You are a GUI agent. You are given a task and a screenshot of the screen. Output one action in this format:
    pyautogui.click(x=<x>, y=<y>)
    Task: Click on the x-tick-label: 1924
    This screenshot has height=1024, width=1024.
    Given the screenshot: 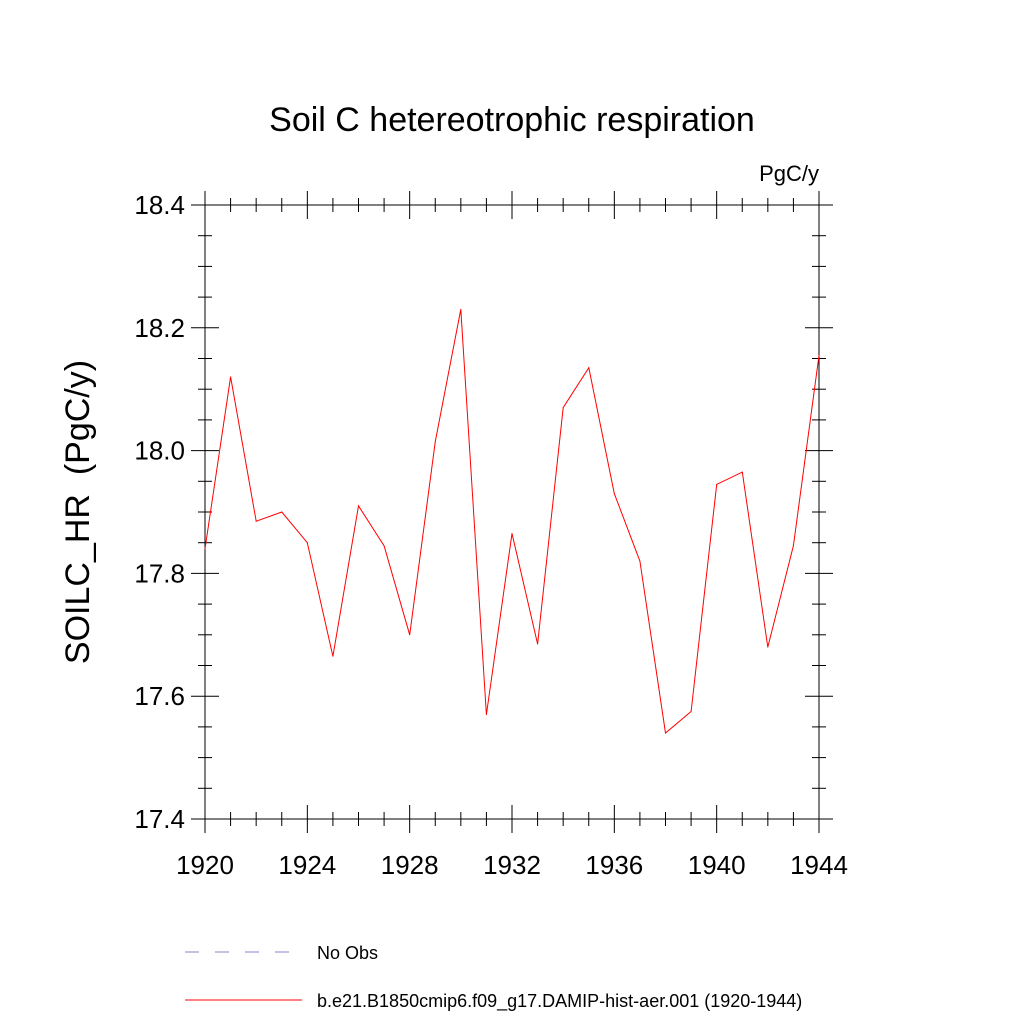 What is the action you would take?
    pyautogui.click(x=307, y=865)
    